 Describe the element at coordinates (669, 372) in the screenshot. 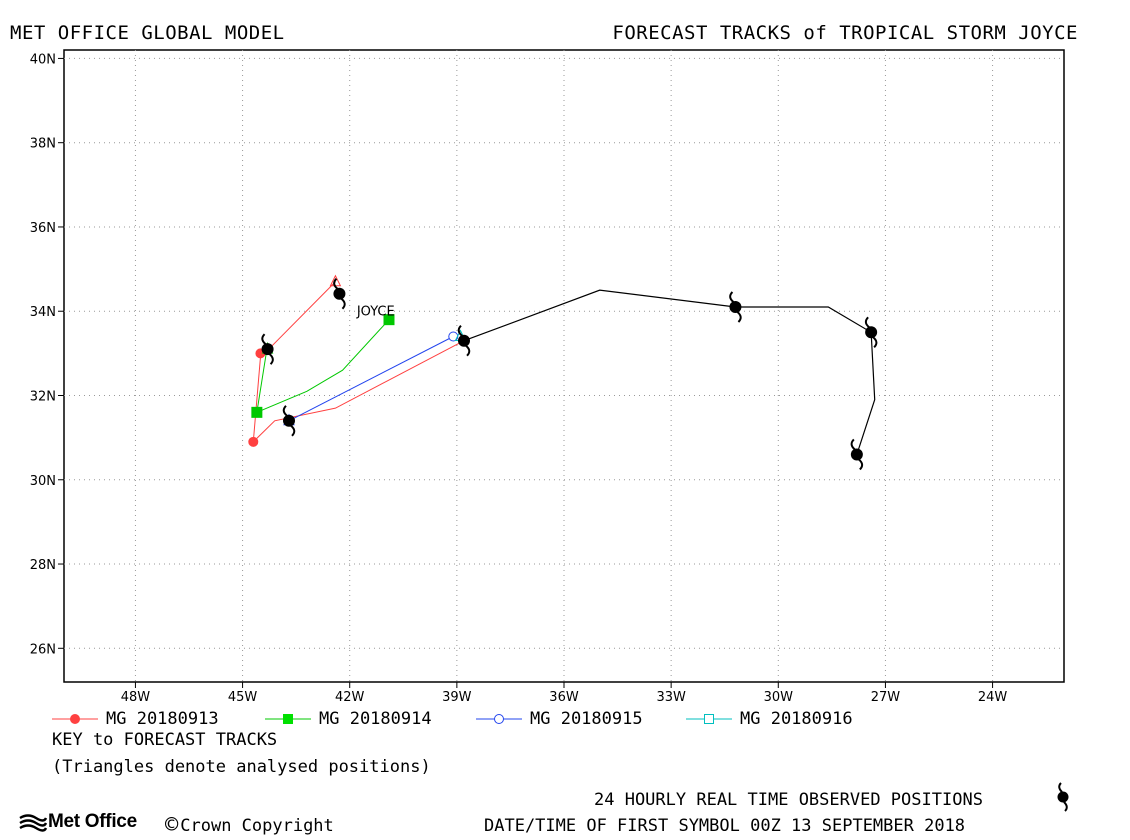

I see `observed-track-line` at that location.